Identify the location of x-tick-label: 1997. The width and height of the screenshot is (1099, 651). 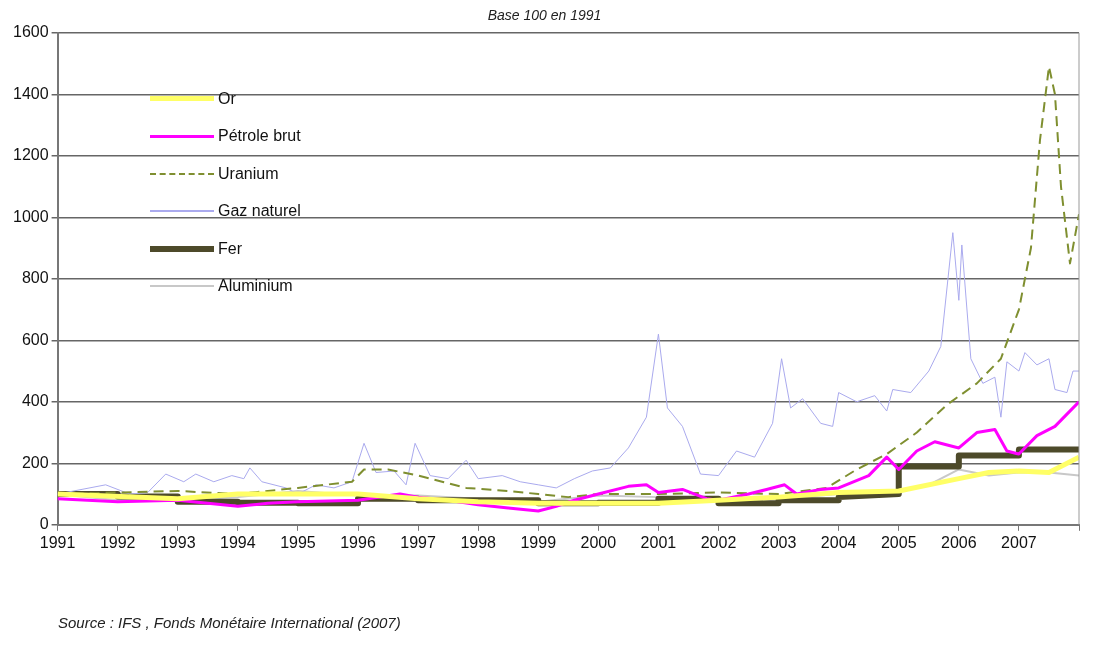
(418, 542).